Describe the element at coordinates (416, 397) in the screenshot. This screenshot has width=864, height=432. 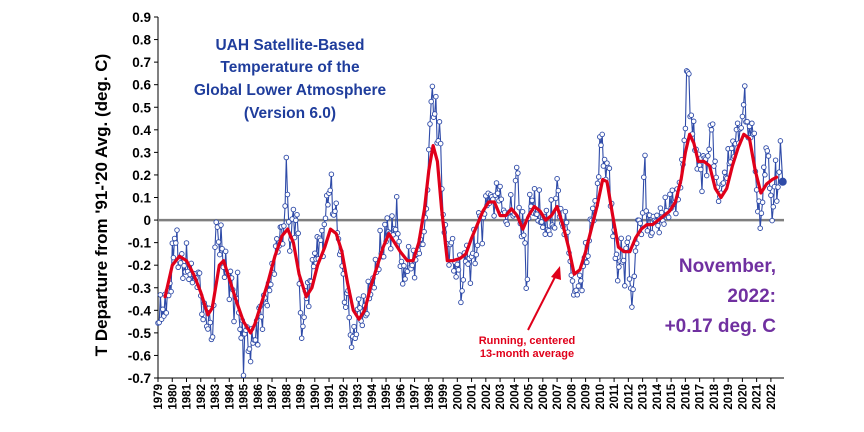
I see `x-tick-label: 1997` at that location.